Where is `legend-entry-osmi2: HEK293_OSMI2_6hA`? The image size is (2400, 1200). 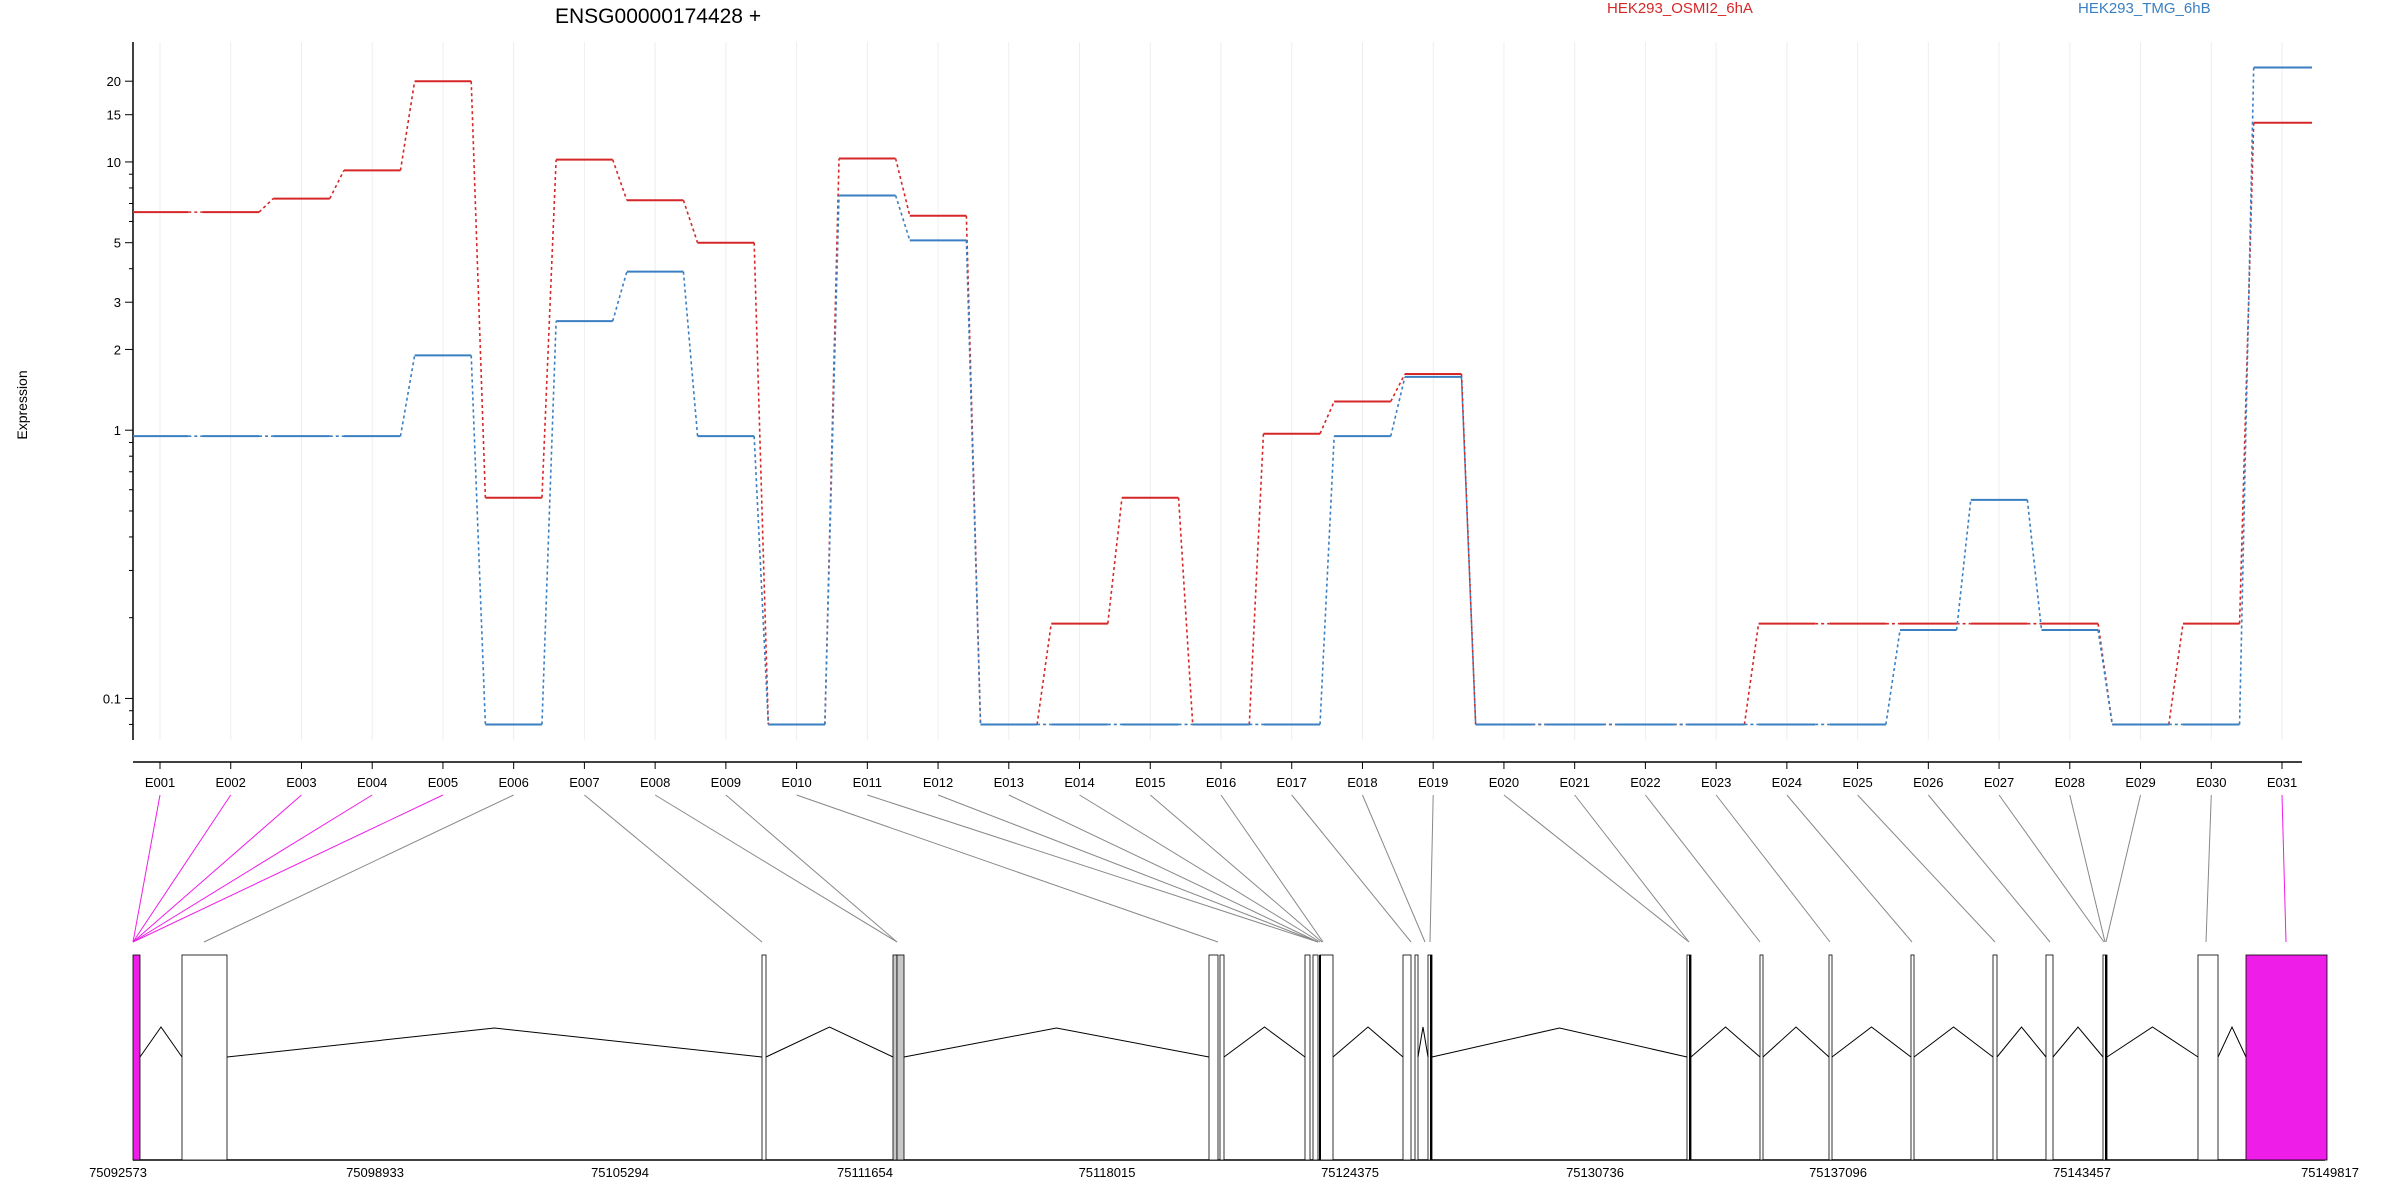
legend-entry-osmi2: HEK293_OSMI2_6hA is located at coordinates (1680, 8).